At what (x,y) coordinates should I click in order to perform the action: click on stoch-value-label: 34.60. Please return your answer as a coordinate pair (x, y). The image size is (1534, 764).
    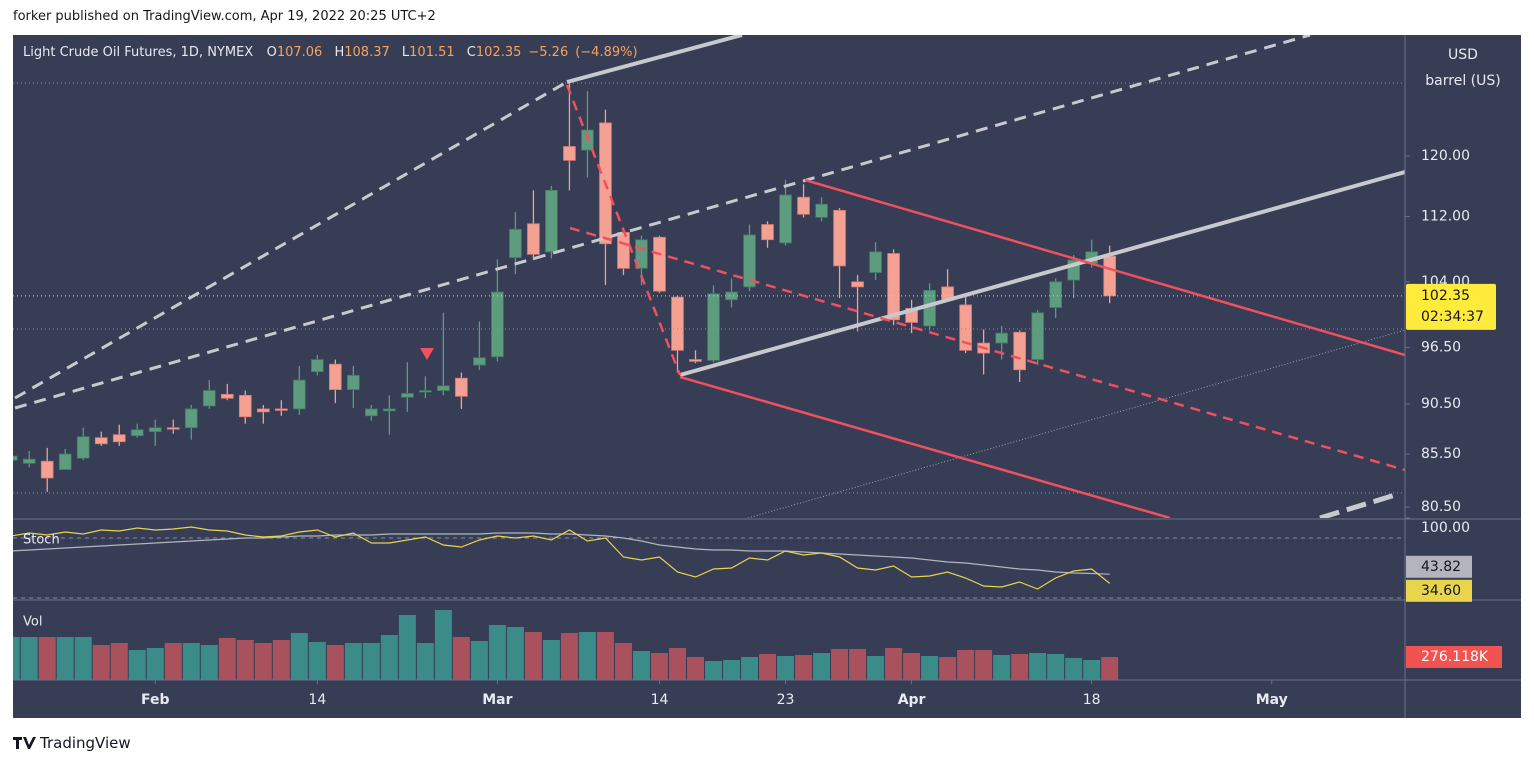
    Looking at the image, I should click on (1441, 591).